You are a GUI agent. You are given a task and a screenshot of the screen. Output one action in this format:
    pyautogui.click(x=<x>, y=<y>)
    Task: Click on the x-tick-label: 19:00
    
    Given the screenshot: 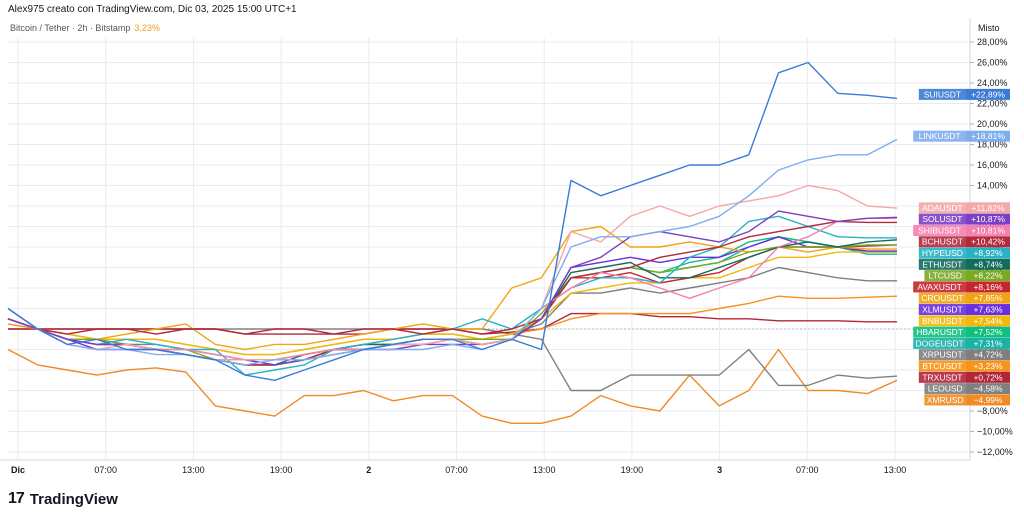 What is the action you would take?
    pyautogui.click(x=281, y=470)
    